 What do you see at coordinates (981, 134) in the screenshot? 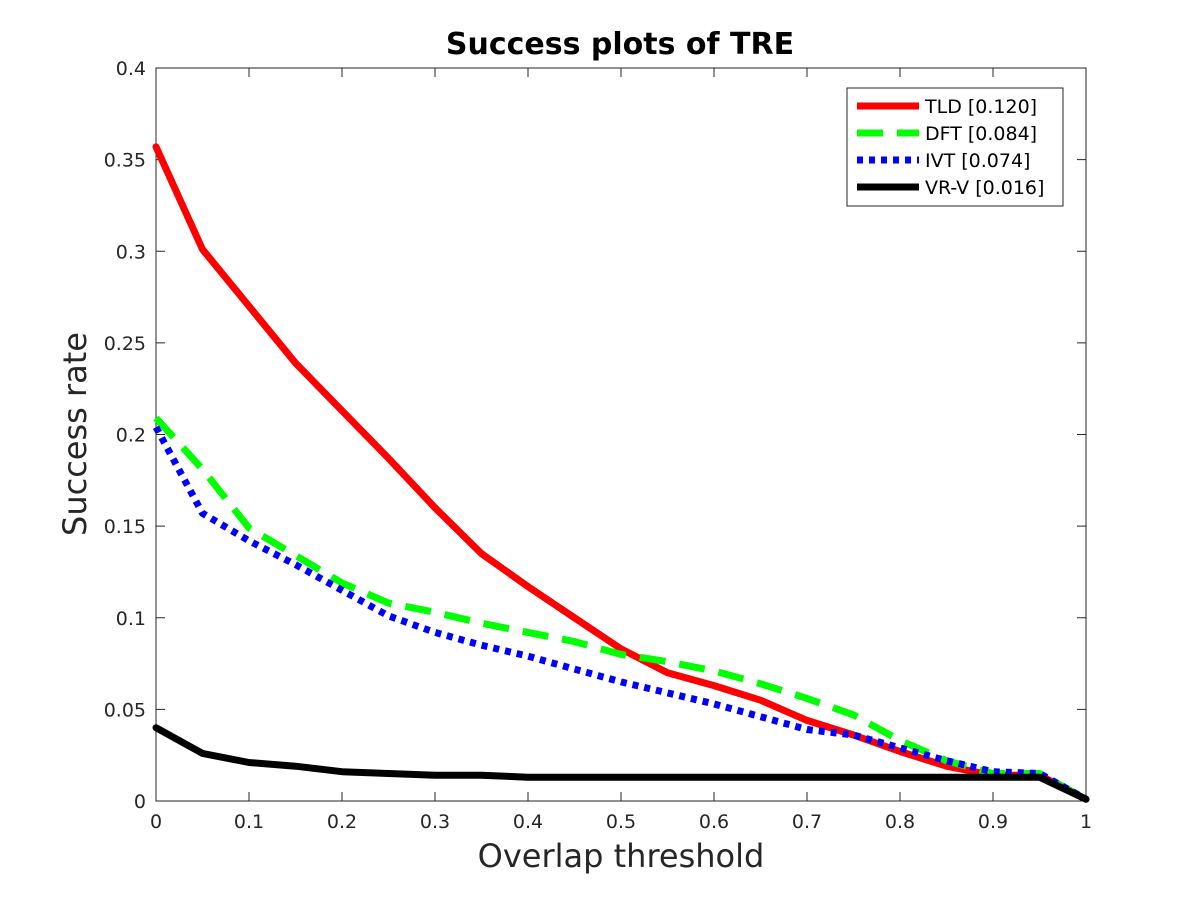
I see `legend-label-1: DFT [0.084]` at bounding box center [981, 134].